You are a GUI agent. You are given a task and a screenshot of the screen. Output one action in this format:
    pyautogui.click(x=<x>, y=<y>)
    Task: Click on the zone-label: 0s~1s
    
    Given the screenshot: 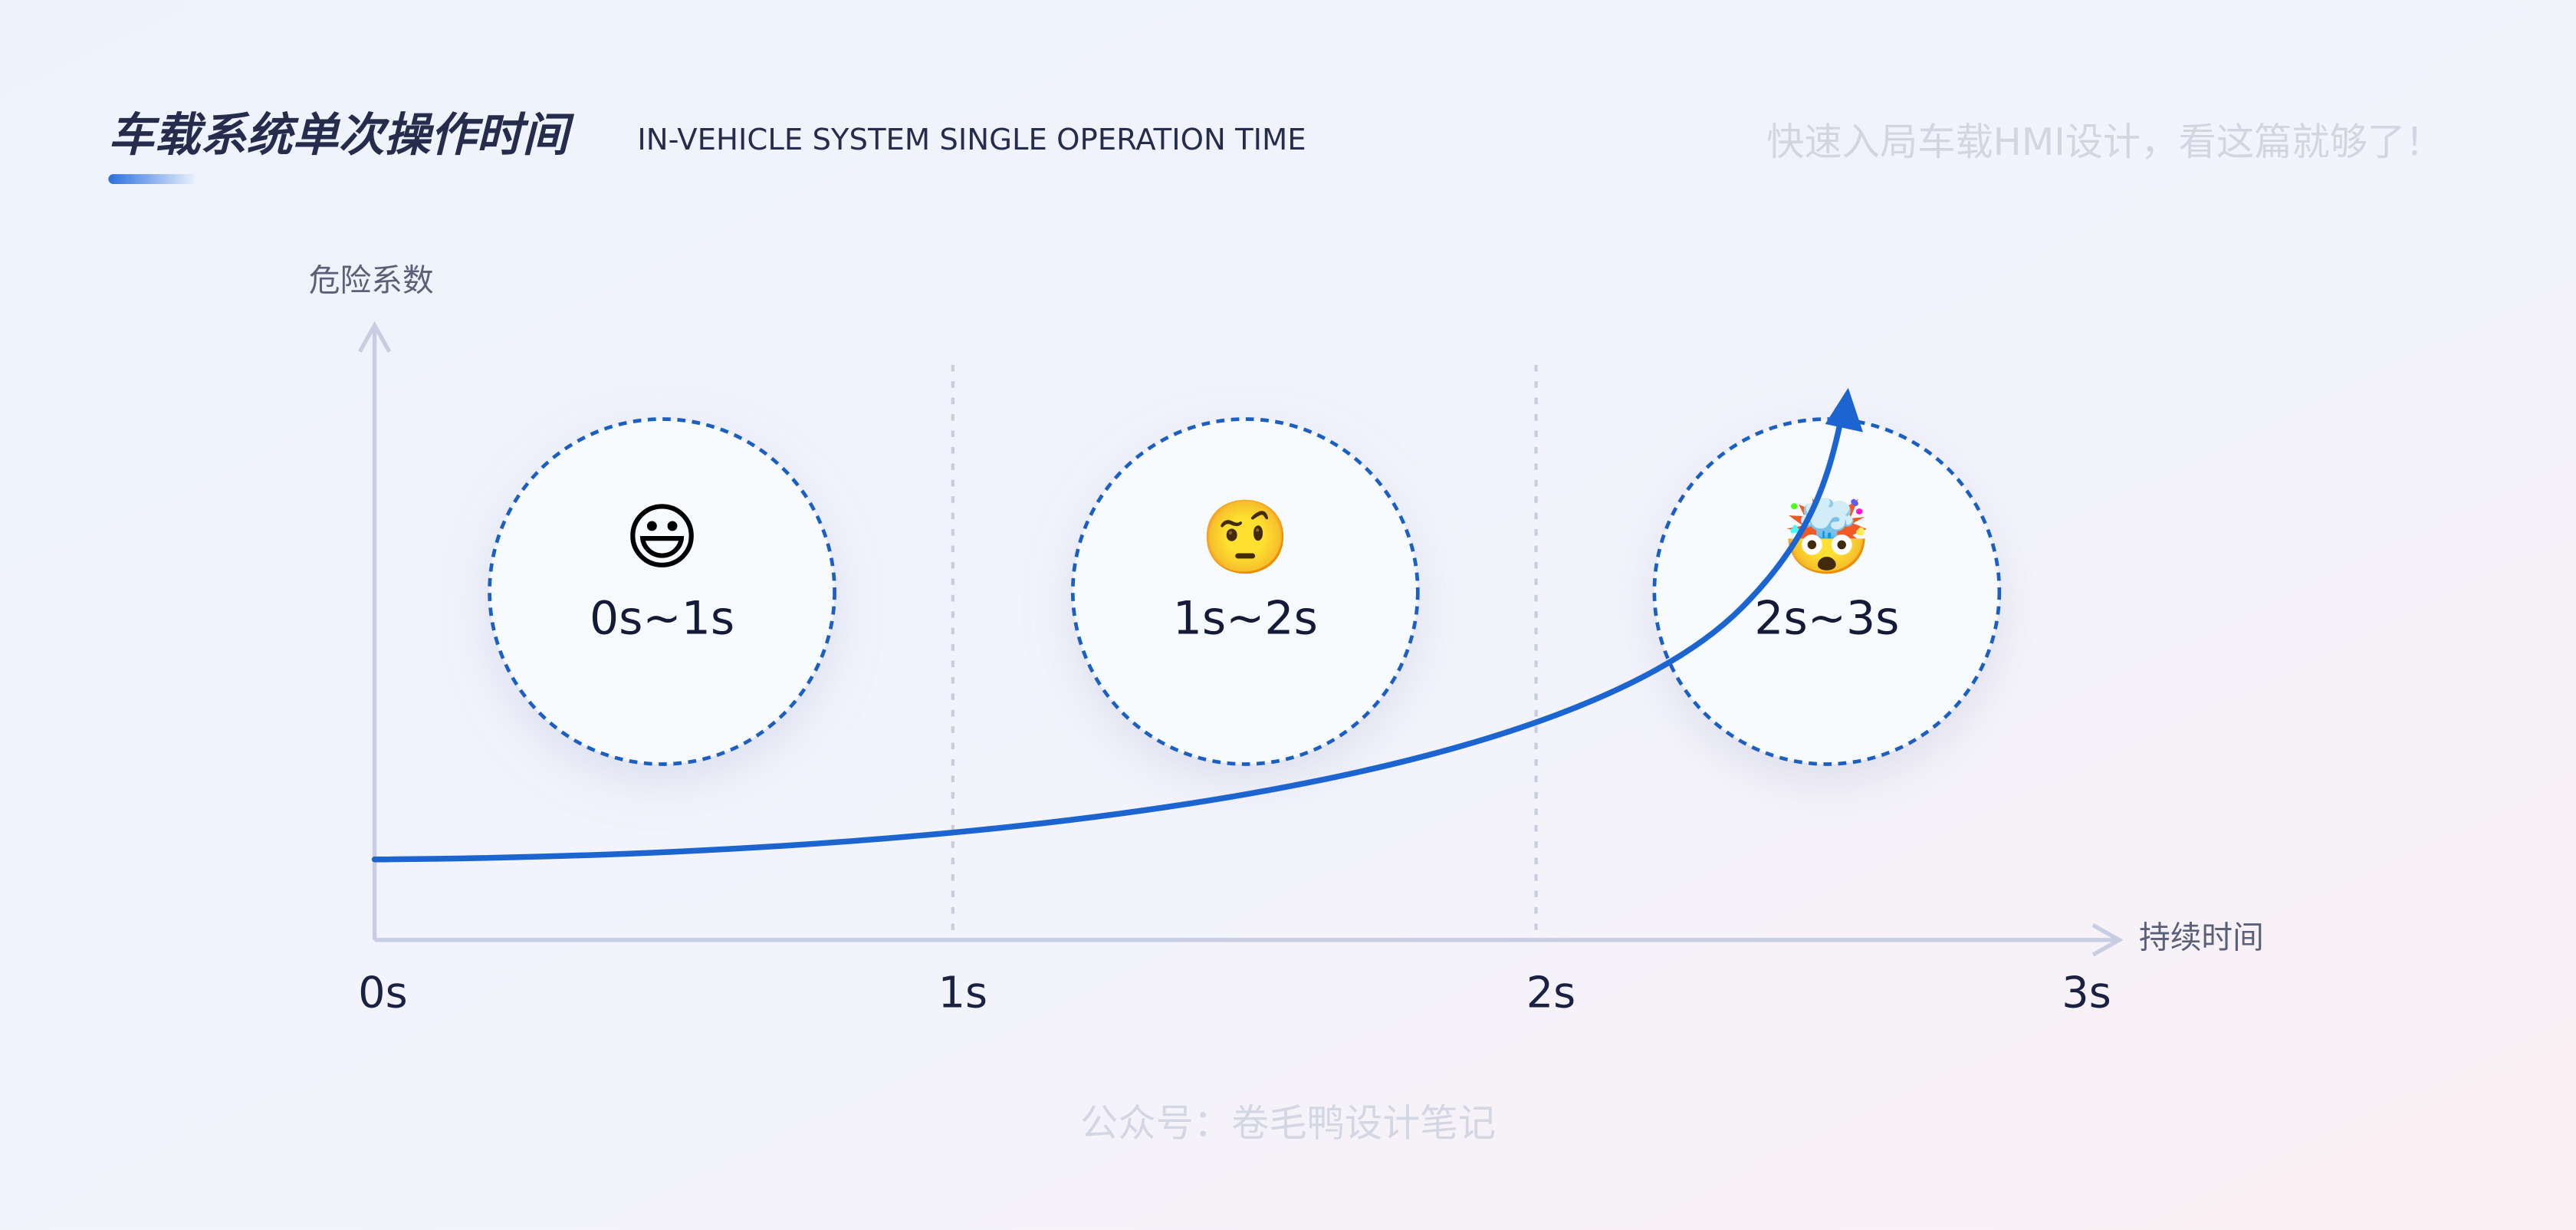 What is the action you would take?
    pyautogui.click(x=662, y=619)
    